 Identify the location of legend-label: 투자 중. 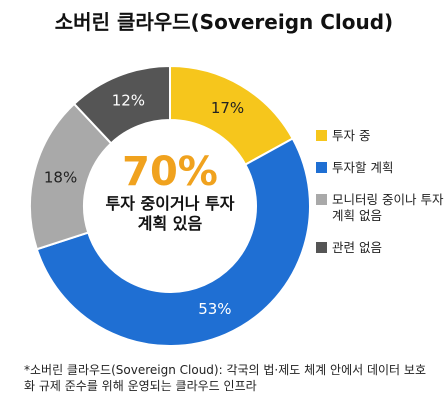
(351, 135).